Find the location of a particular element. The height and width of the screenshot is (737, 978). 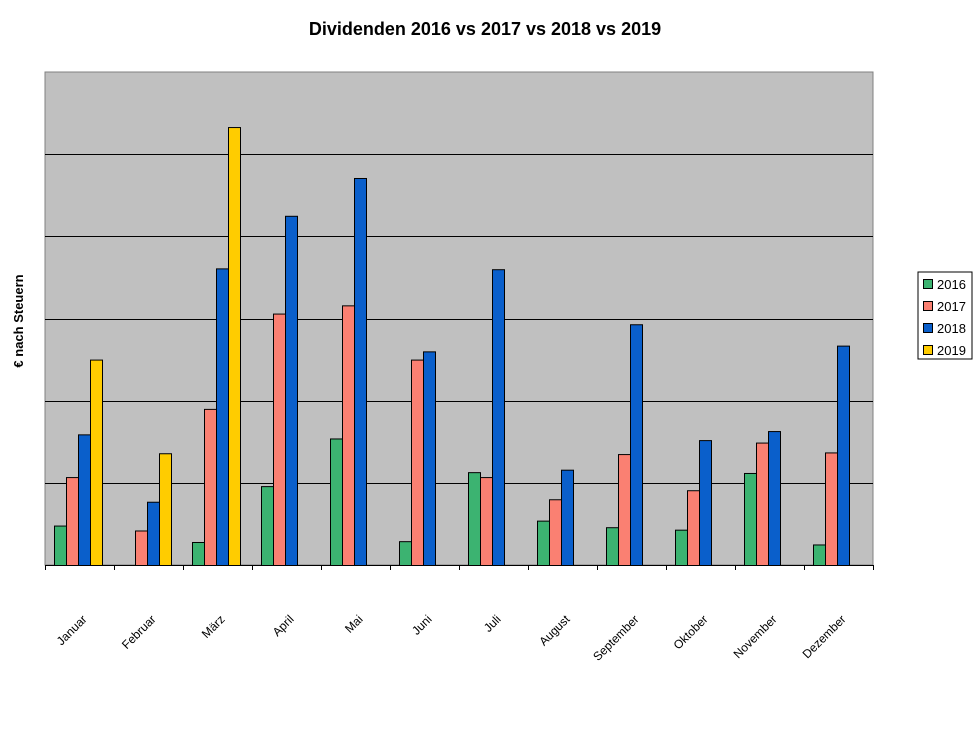

x-tick-label: März is located at coordinates (213, 626).